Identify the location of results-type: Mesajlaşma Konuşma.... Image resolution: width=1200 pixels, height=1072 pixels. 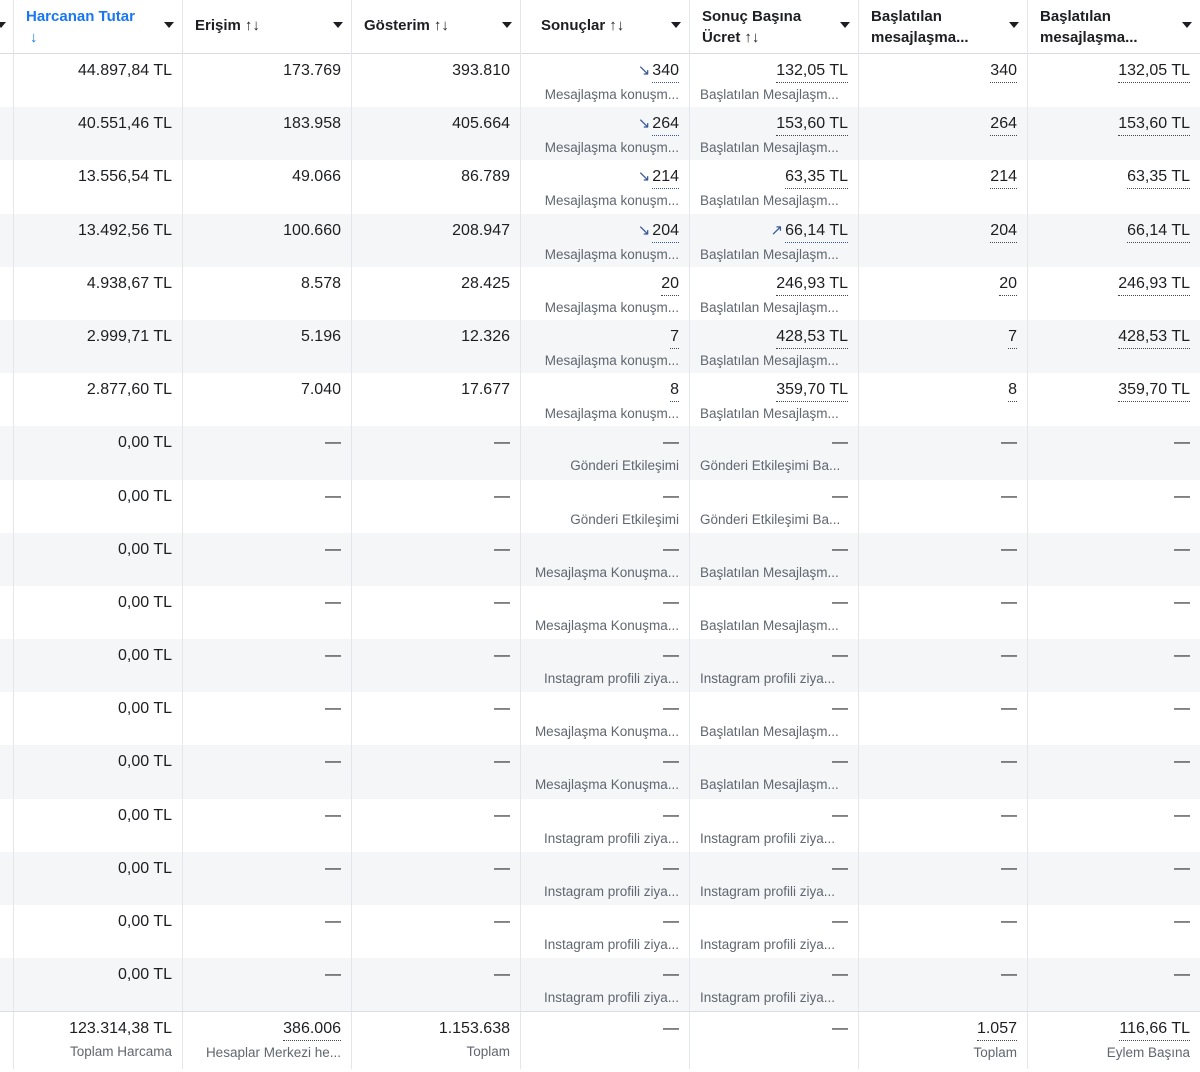
(606, 732).